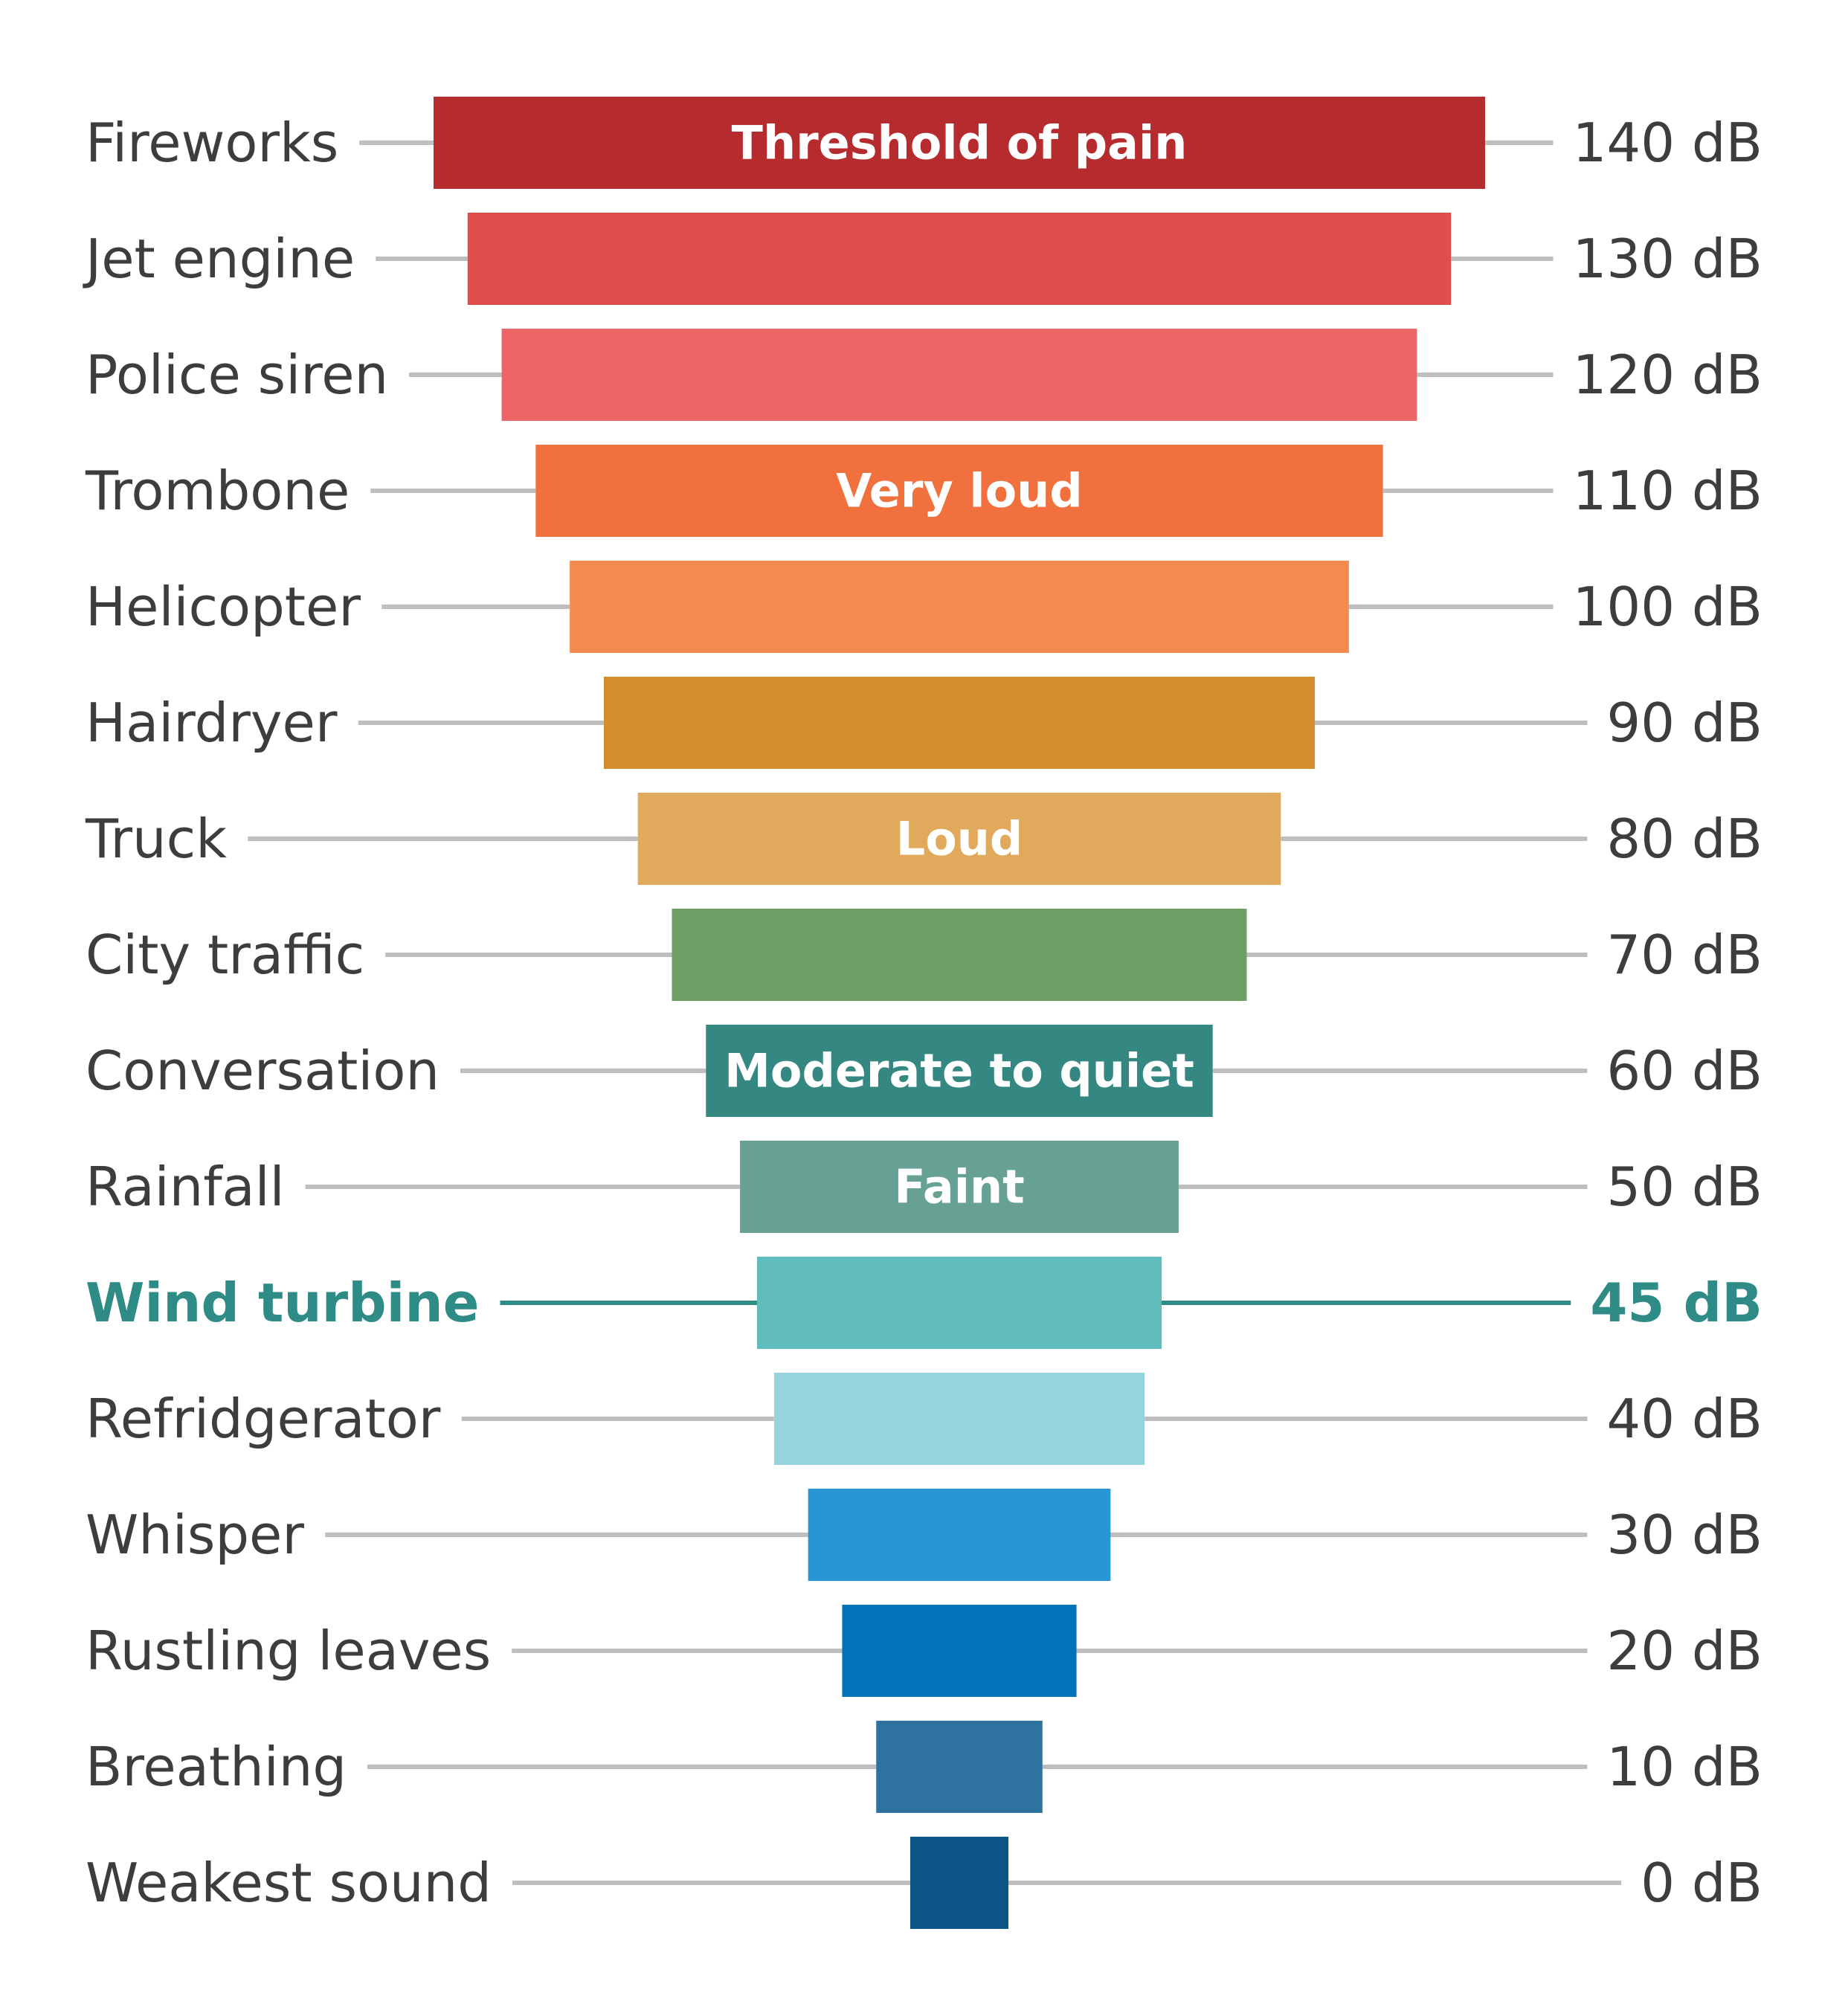 The width and height of the screenshot is (1848, 2007). I want to click on category-label-wind-turbine: Wind turbine, so click(282, 1303).